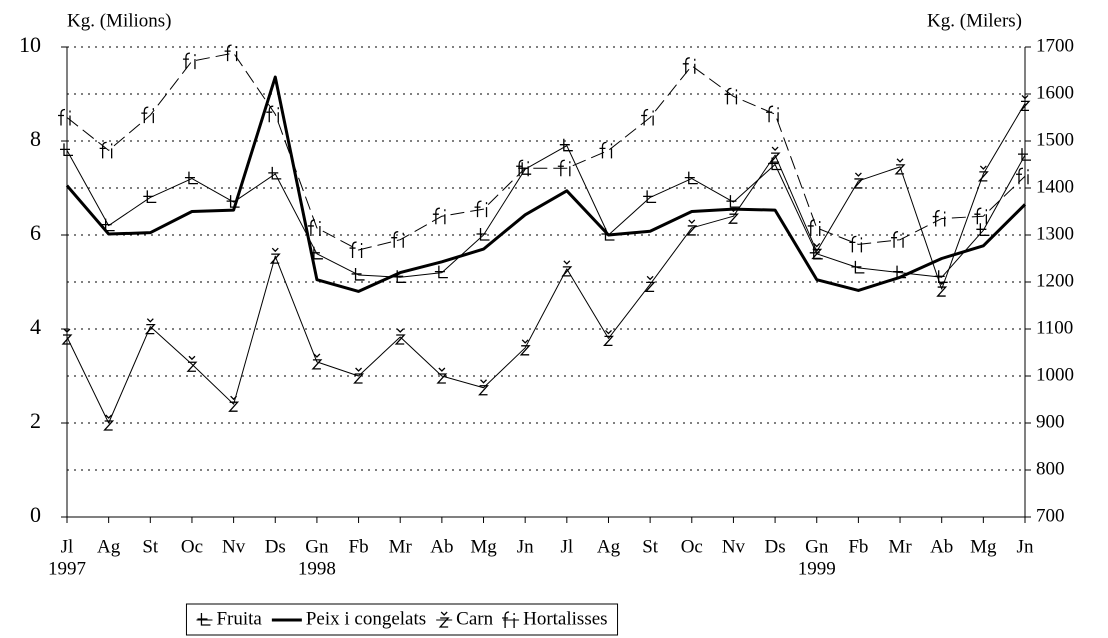 The width and height of the screenshot is (1108, 638). Describe the element at coordinates (1054, 327) in the screenshot. I see `y2-tick-label: 1100` at that location.